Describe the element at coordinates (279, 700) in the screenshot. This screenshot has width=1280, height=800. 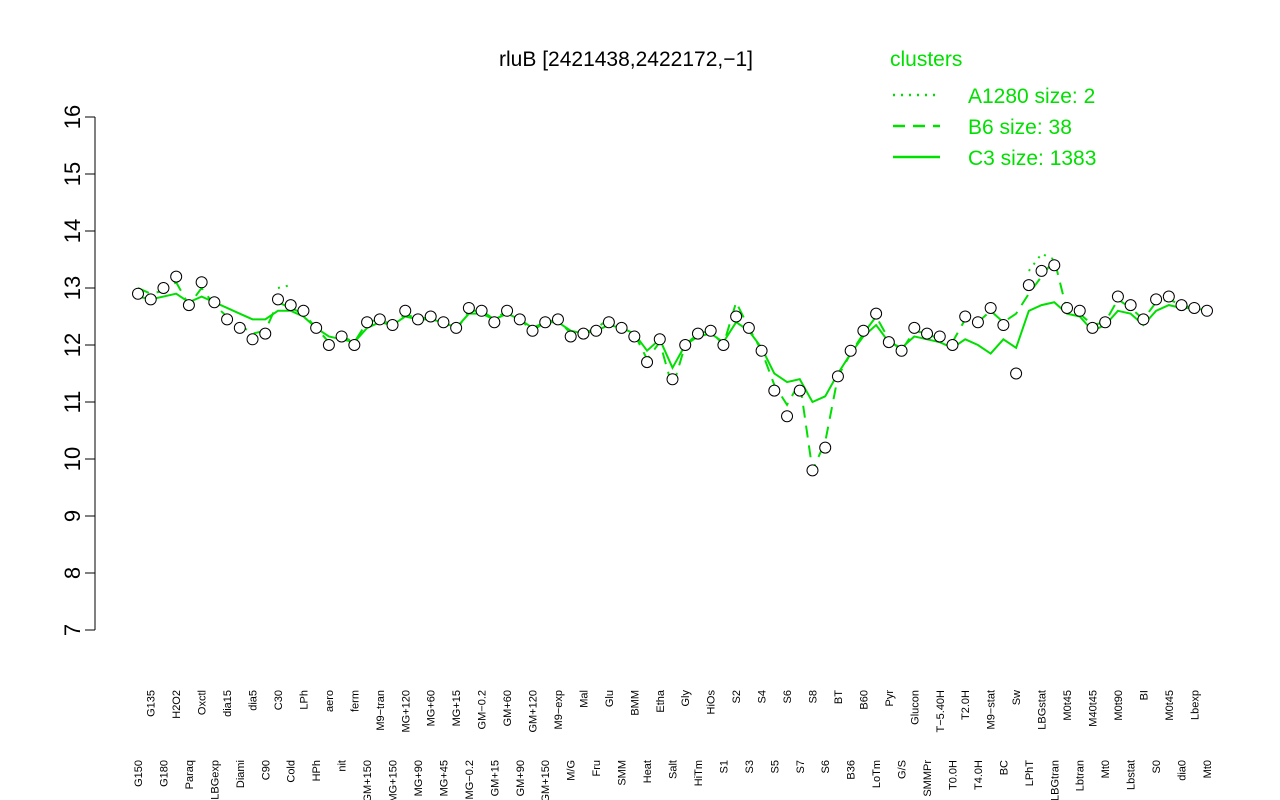
I see `x-tick-label: C30` at that location.